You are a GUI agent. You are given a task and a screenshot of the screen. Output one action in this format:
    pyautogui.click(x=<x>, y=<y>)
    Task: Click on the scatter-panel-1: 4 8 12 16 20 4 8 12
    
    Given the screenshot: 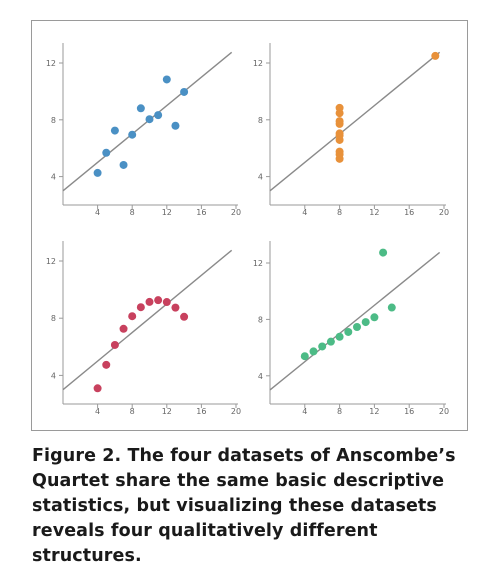 What is the action you would take?
    pyautogui.click(x=143, y=130)
    